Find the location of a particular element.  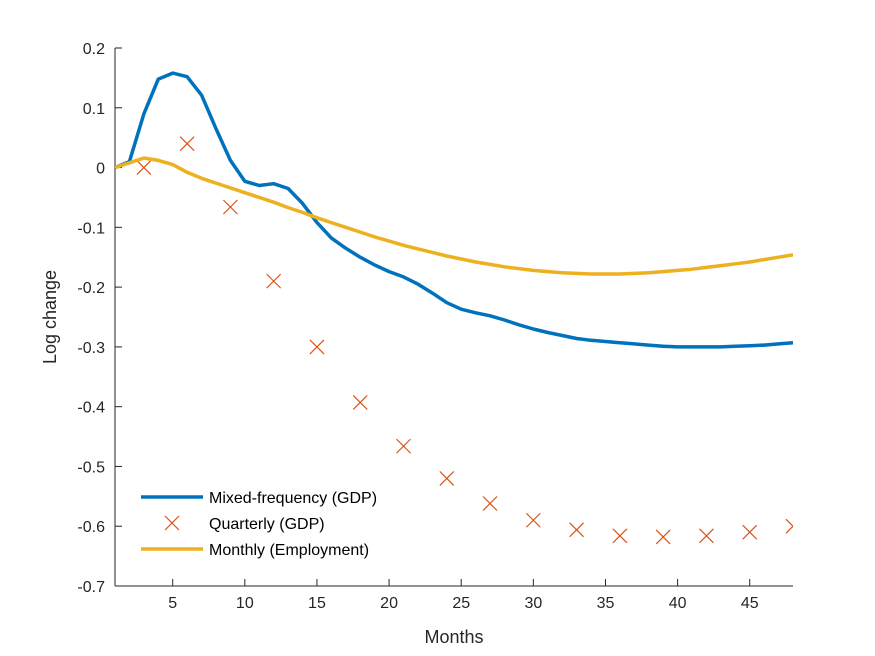

series-line is located at coordinates (454, 216).